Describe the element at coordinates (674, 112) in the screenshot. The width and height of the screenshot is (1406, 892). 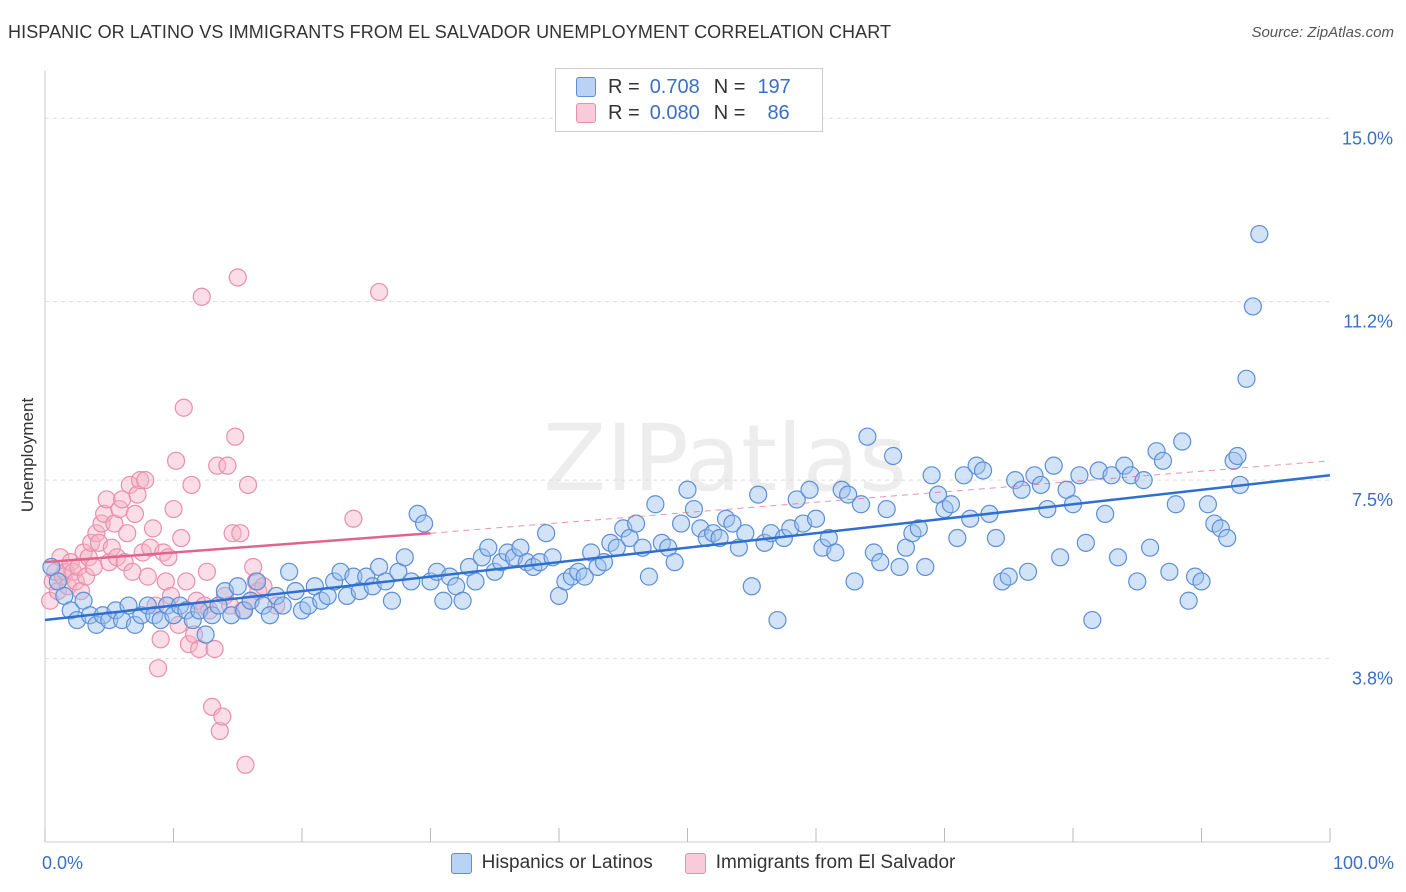
I see `r-value: 0.080` at that location.